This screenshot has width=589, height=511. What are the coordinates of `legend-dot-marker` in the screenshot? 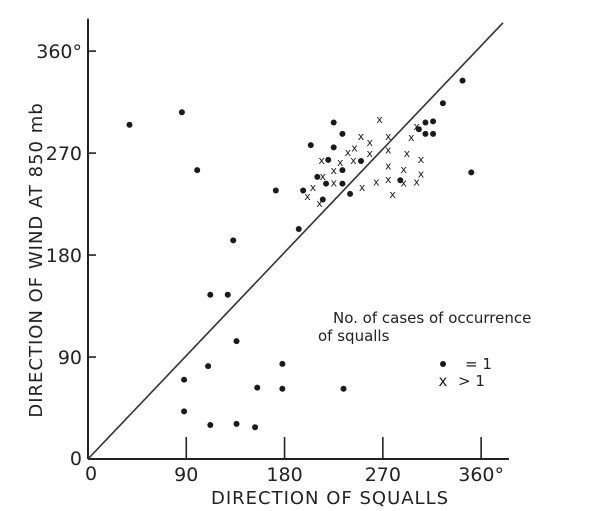 It's located at (443, 364).